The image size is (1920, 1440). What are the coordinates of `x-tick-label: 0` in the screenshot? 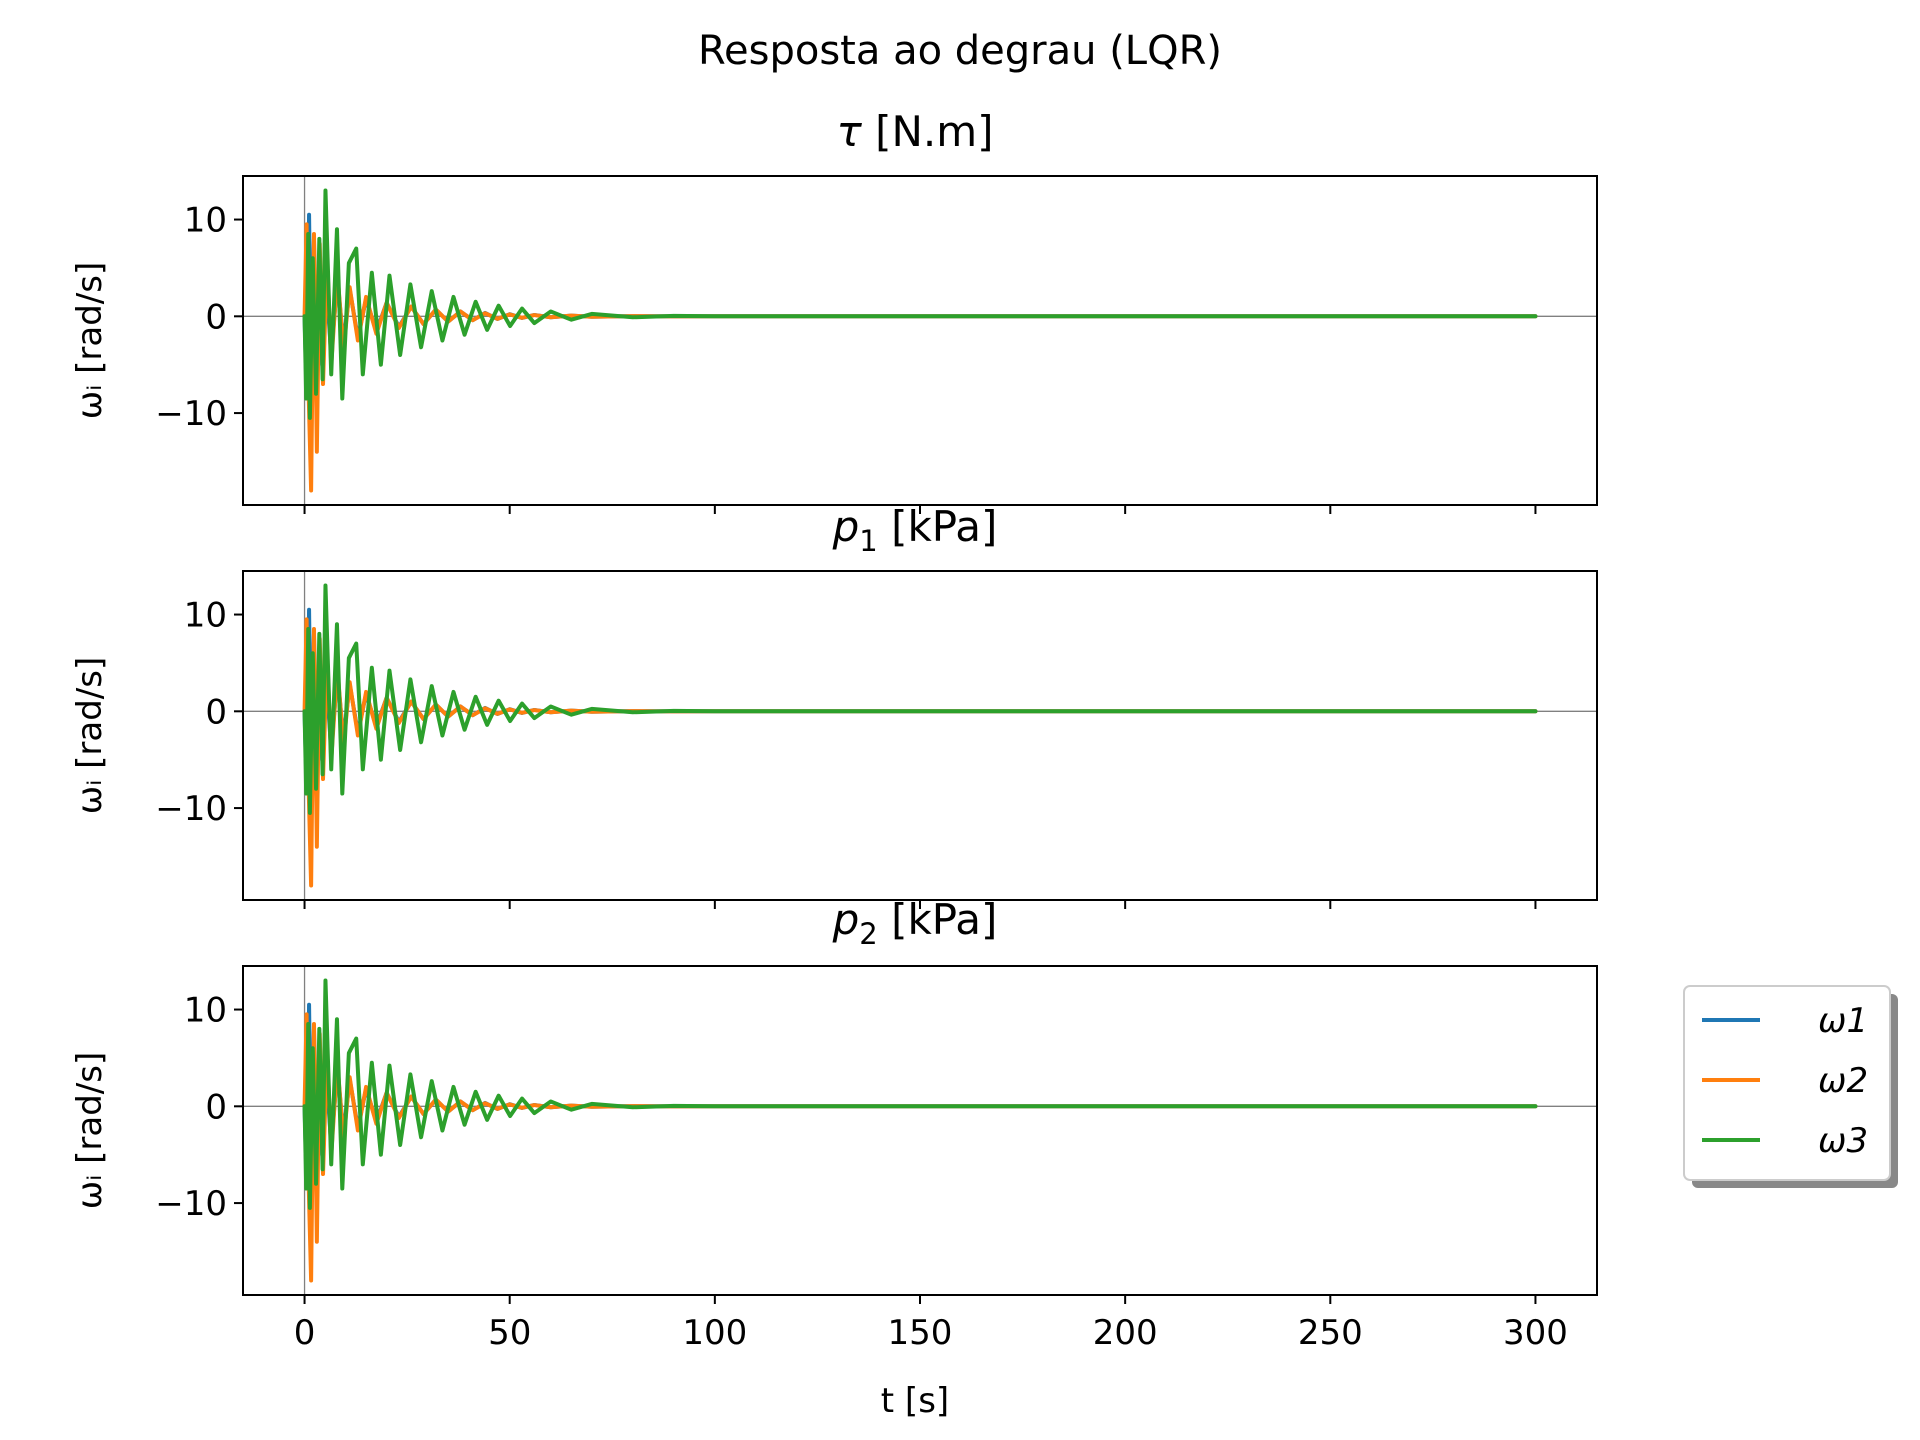 It's located at (305, 1333).